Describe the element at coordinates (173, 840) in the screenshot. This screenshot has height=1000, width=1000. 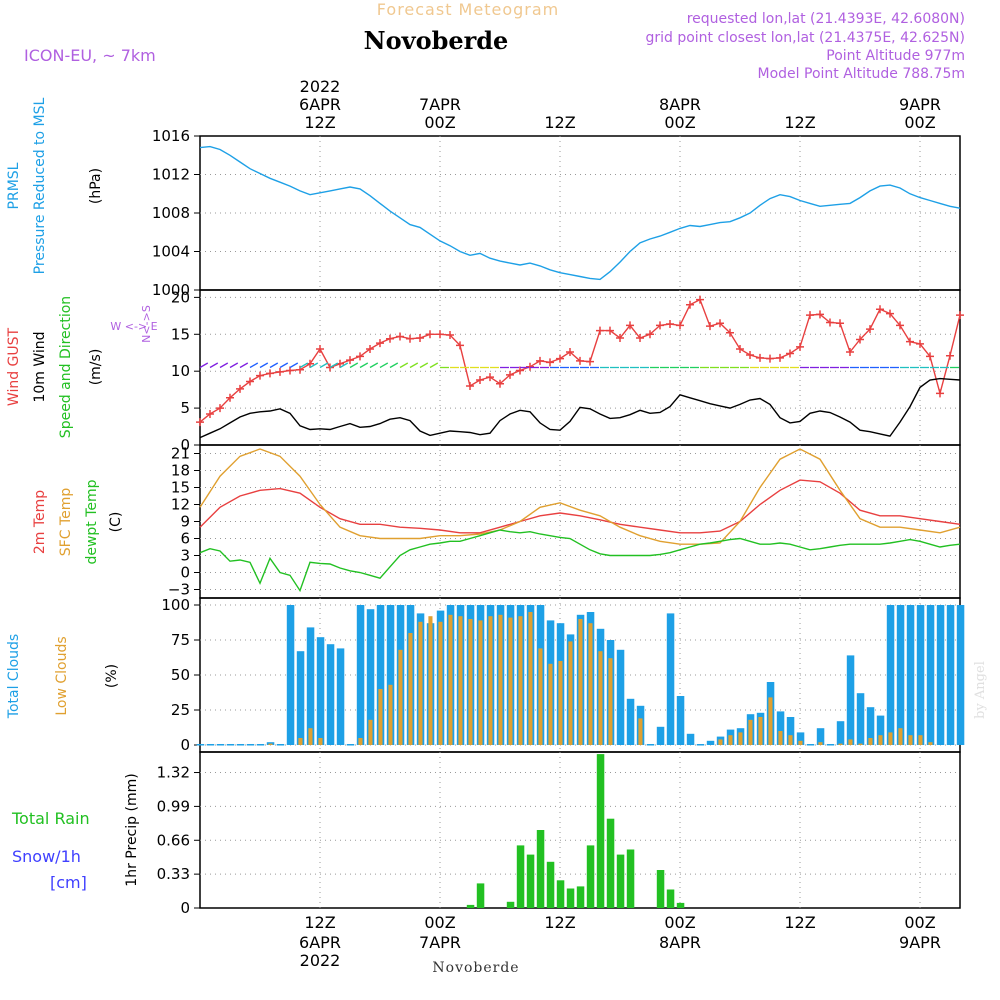
I see `y-tick-label: 0.66` at that location.